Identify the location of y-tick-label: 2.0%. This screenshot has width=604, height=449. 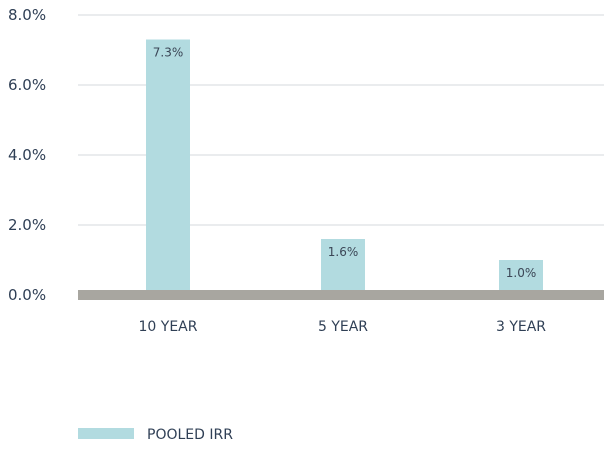
(27, 225).